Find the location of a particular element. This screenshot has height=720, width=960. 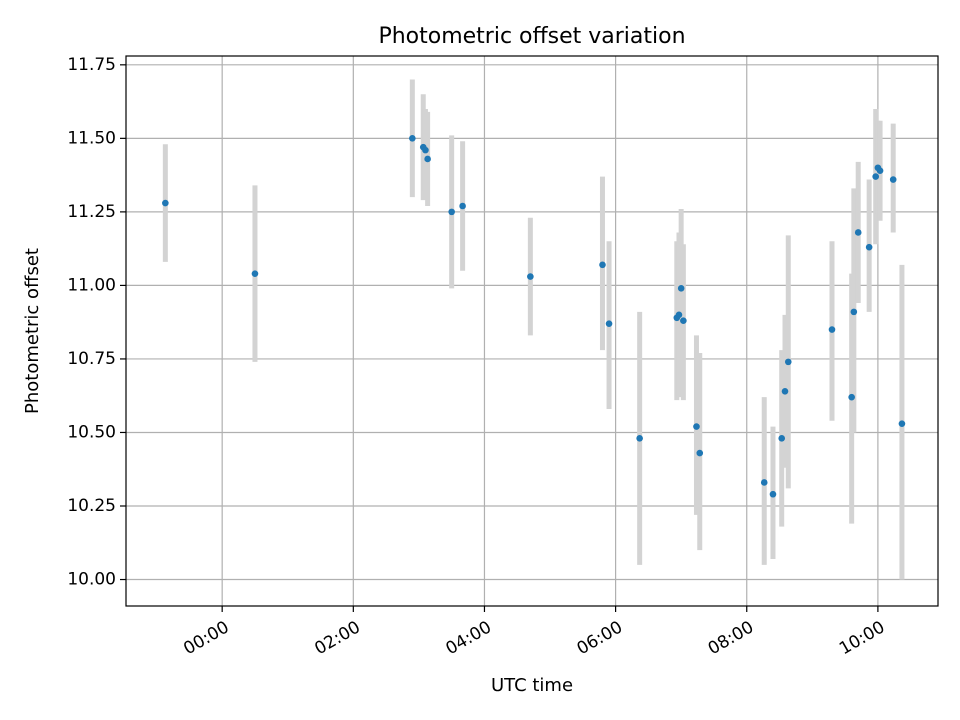

y-tick-label: 11.50 is located at coordinates (91, 138).